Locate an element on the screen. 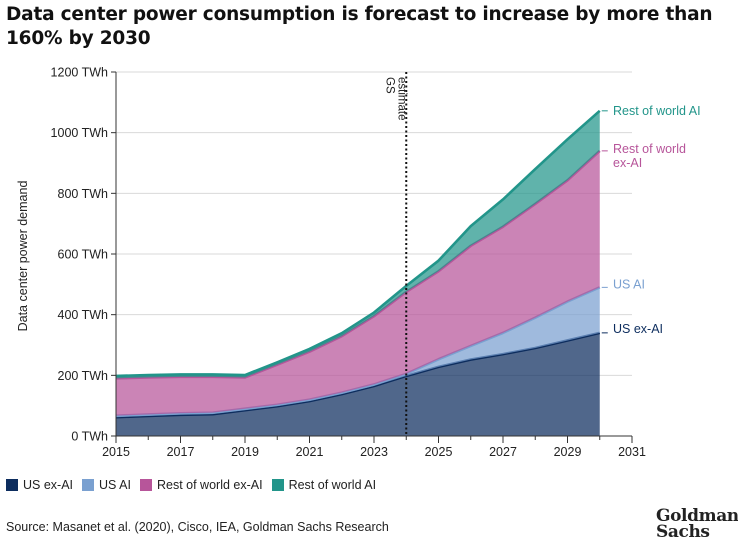 Image resolution: width=738 pixels, height=548 pixels. legend-item-rest-of-world-ai: Rest of world AI is located at coordinates (324, 485).